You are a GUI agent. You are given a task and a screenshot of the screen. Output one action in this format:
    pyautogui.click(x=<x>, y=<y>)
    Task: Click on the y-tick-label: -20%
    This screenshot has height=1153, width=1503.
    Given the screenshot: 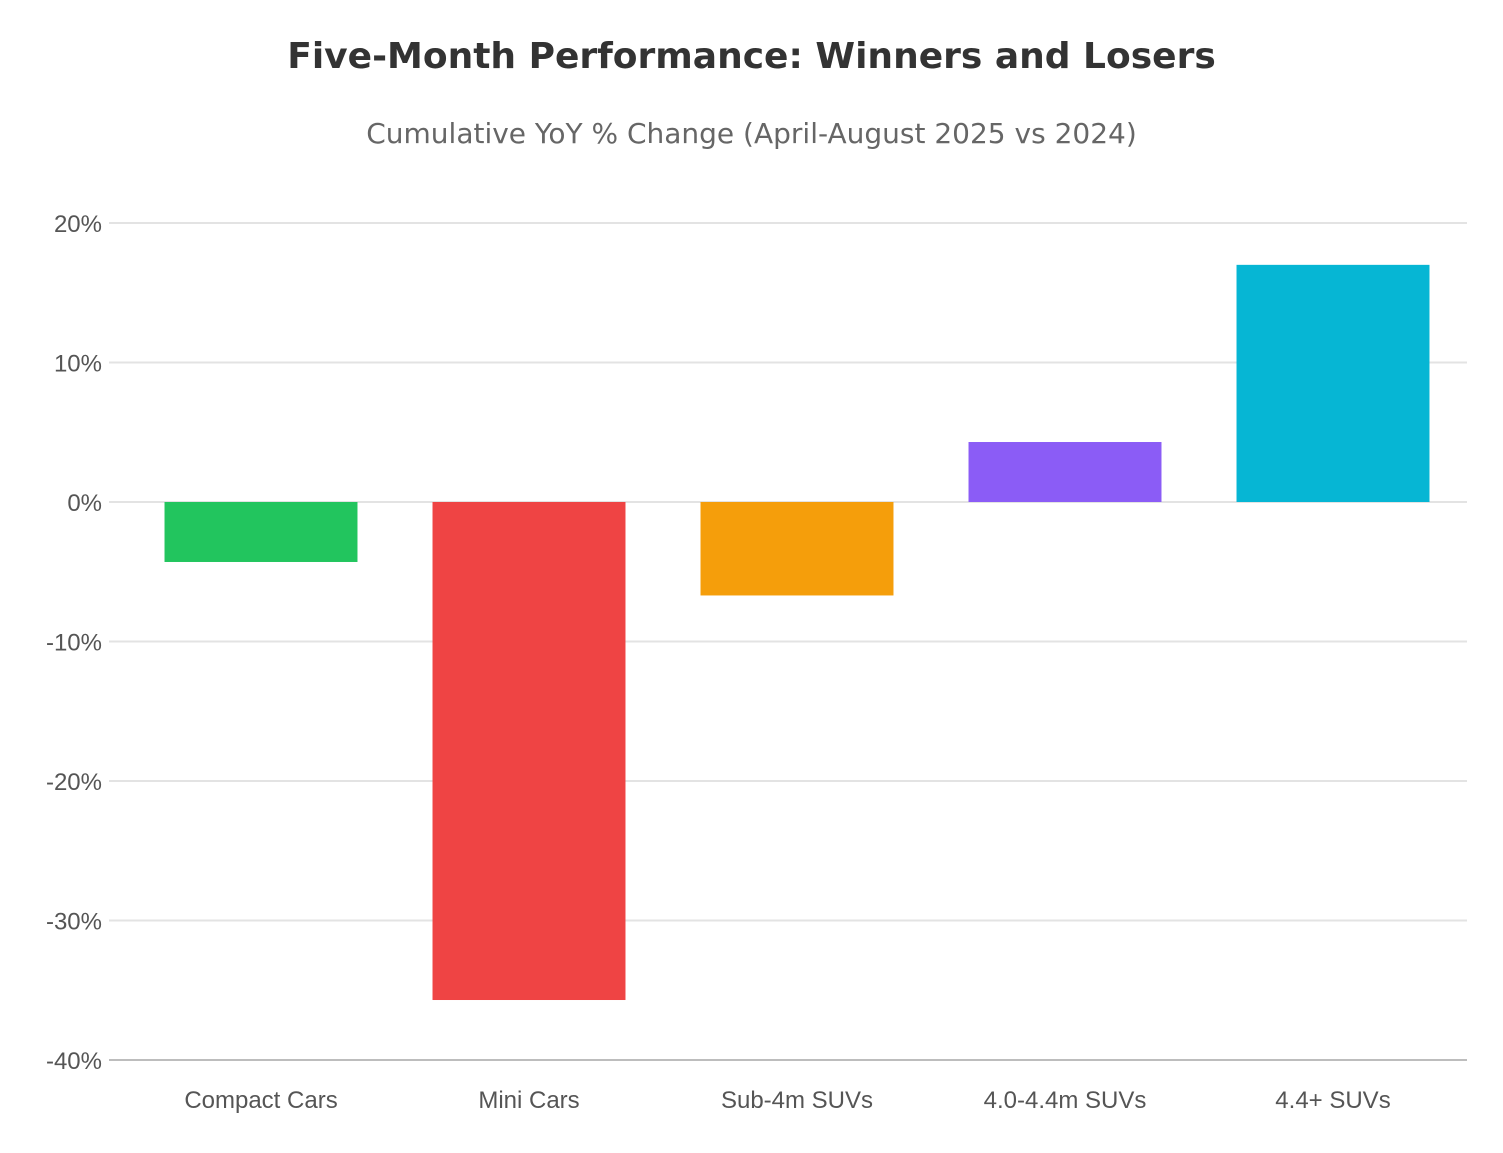 What is the action you would take?
    pyautogui.click(x=74, y=782)
    